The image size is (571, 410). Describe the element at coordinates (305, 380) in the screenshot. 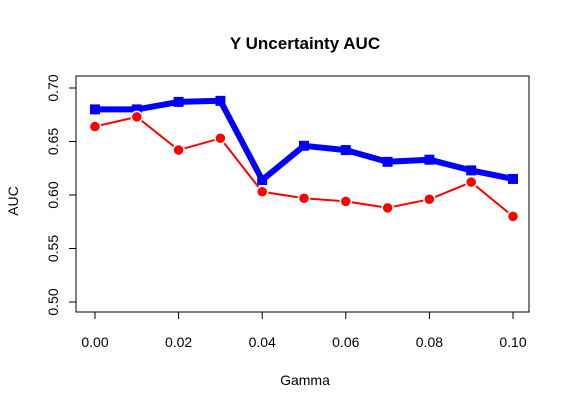

I see `x-axis-label: Gamma` at that location.